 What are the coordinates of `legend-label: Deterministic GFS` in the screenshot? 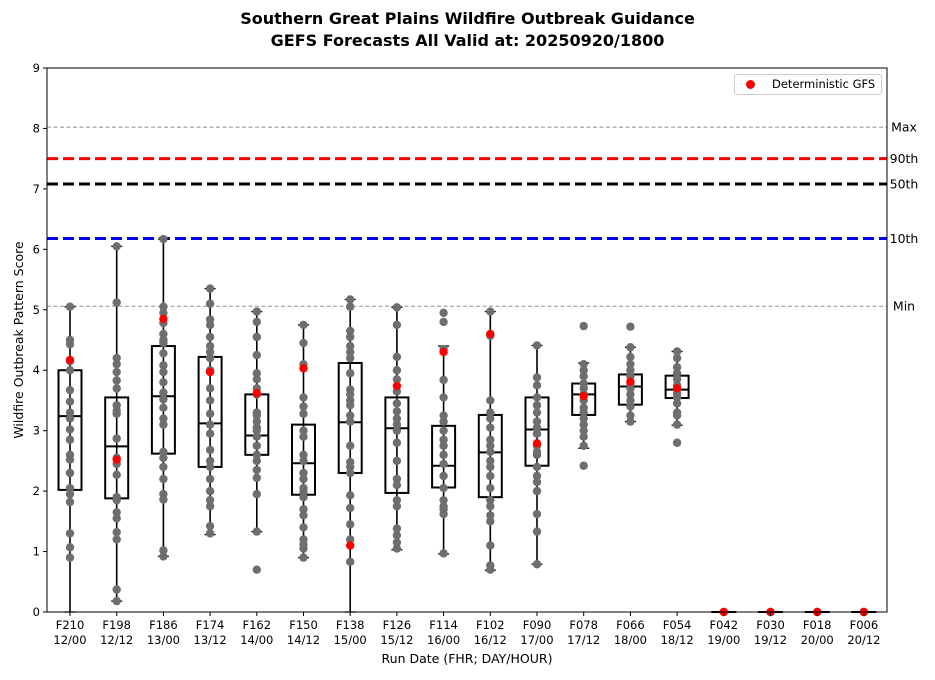 It's located at (824, 84).